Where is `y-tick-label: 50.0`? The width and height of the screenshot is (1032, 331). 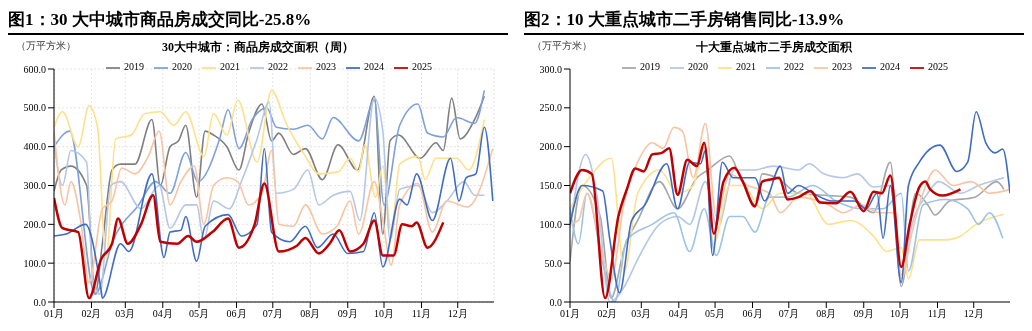
y-tick-label: 50.0 is located at coordinates (553, 263).